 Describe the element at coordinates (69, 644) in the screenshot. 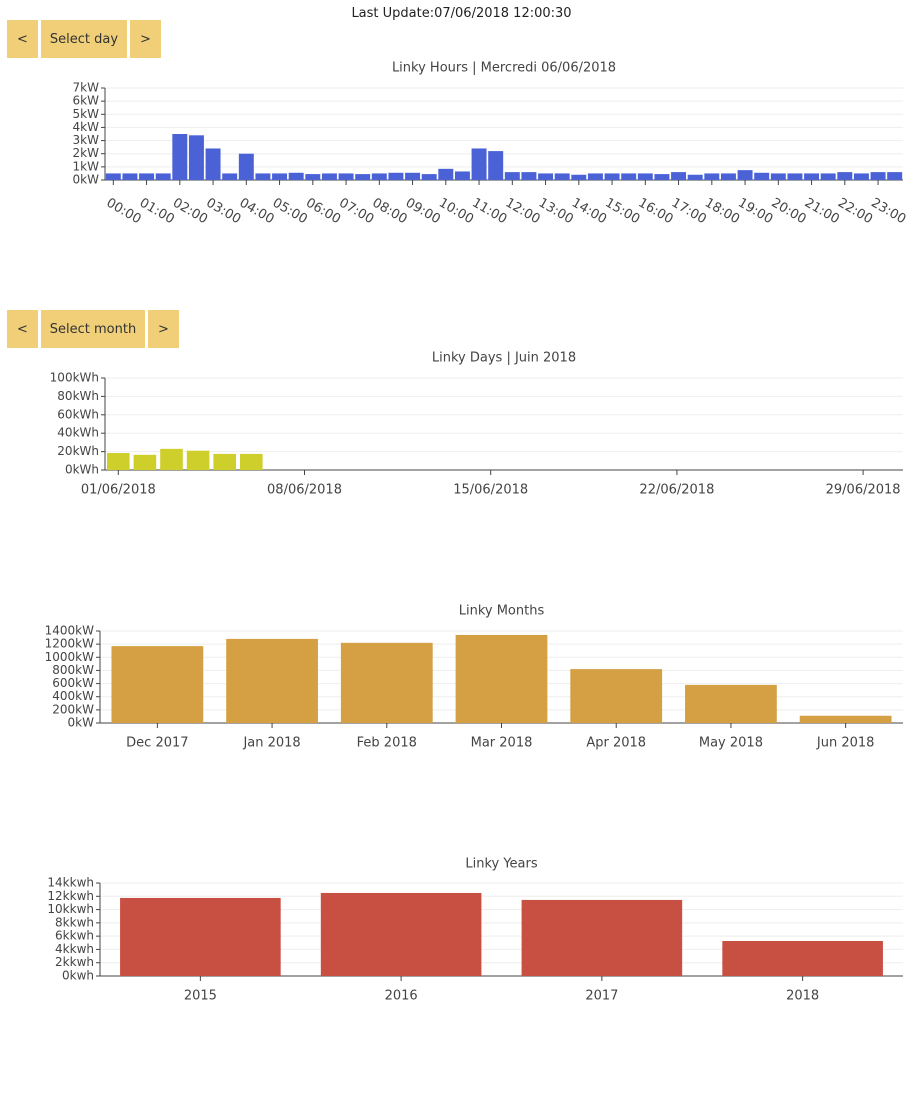

I see `y-tick-label: 1200kW` at that location.